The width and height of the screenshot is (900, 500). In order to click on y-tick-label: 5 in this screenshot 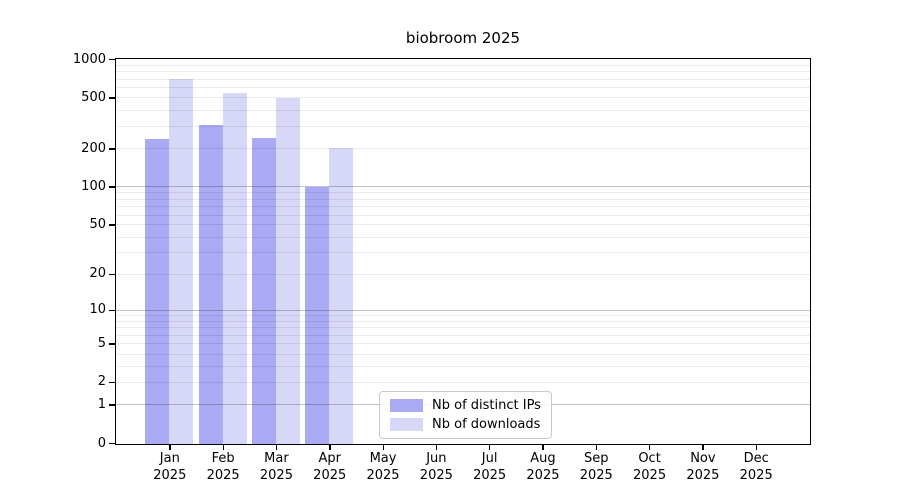, I will do `click(101, 343)`.